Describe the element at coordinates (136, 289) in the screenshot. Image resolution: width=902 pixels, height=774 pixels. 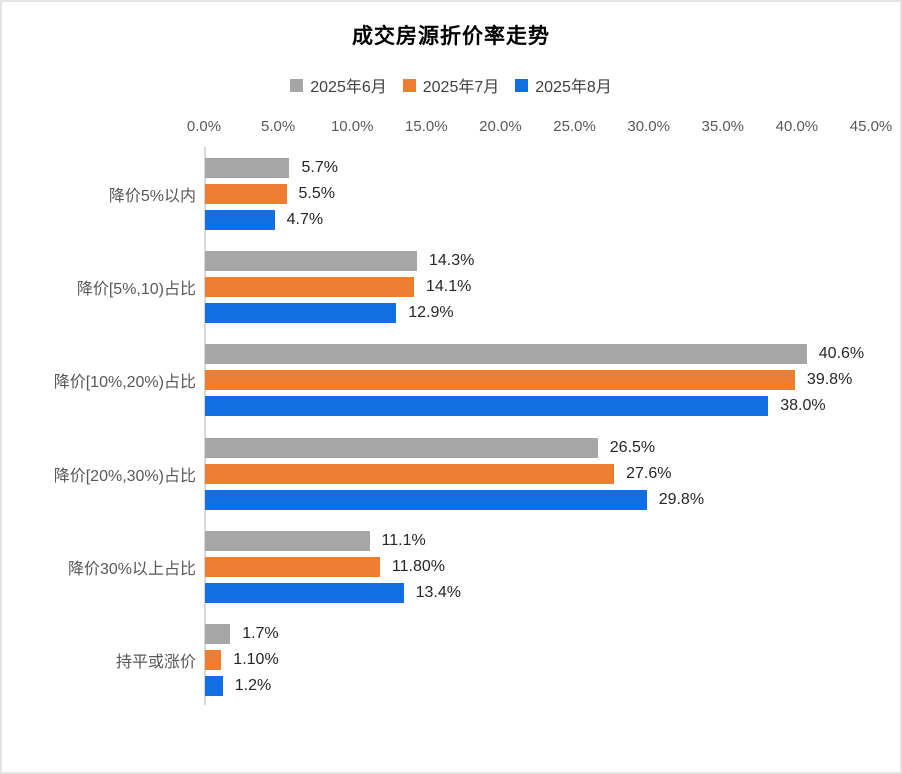
I see `category-label: 降价[5%,10)占比` at that location.